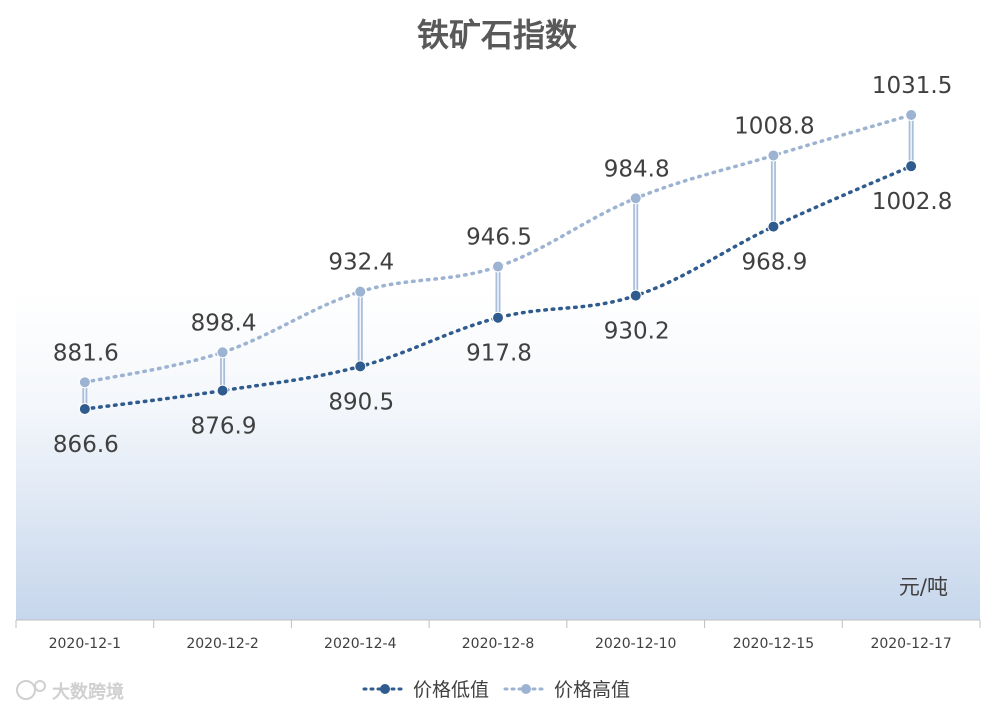 This screenshot has width=994, height=712. What do you see at coordinates (497, 35) in the screenshot?
I see `chart-title: 铁矿石指数` at bounding box center [497, 35].